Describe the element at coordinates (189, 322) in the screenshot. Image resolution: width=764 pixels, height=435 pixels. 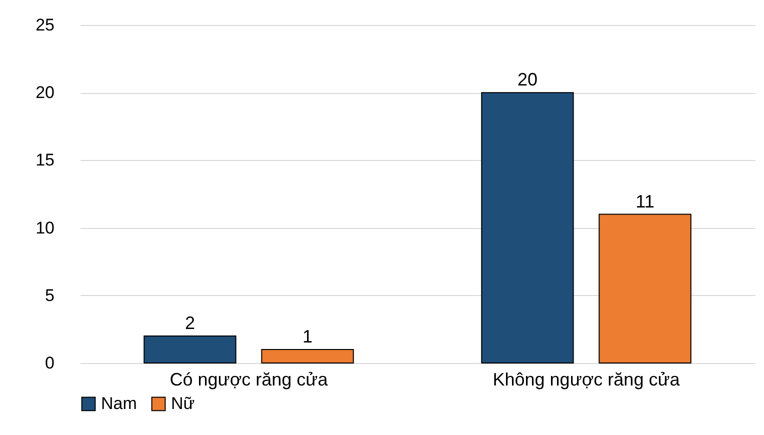
I see `data-label: 2` at that location.